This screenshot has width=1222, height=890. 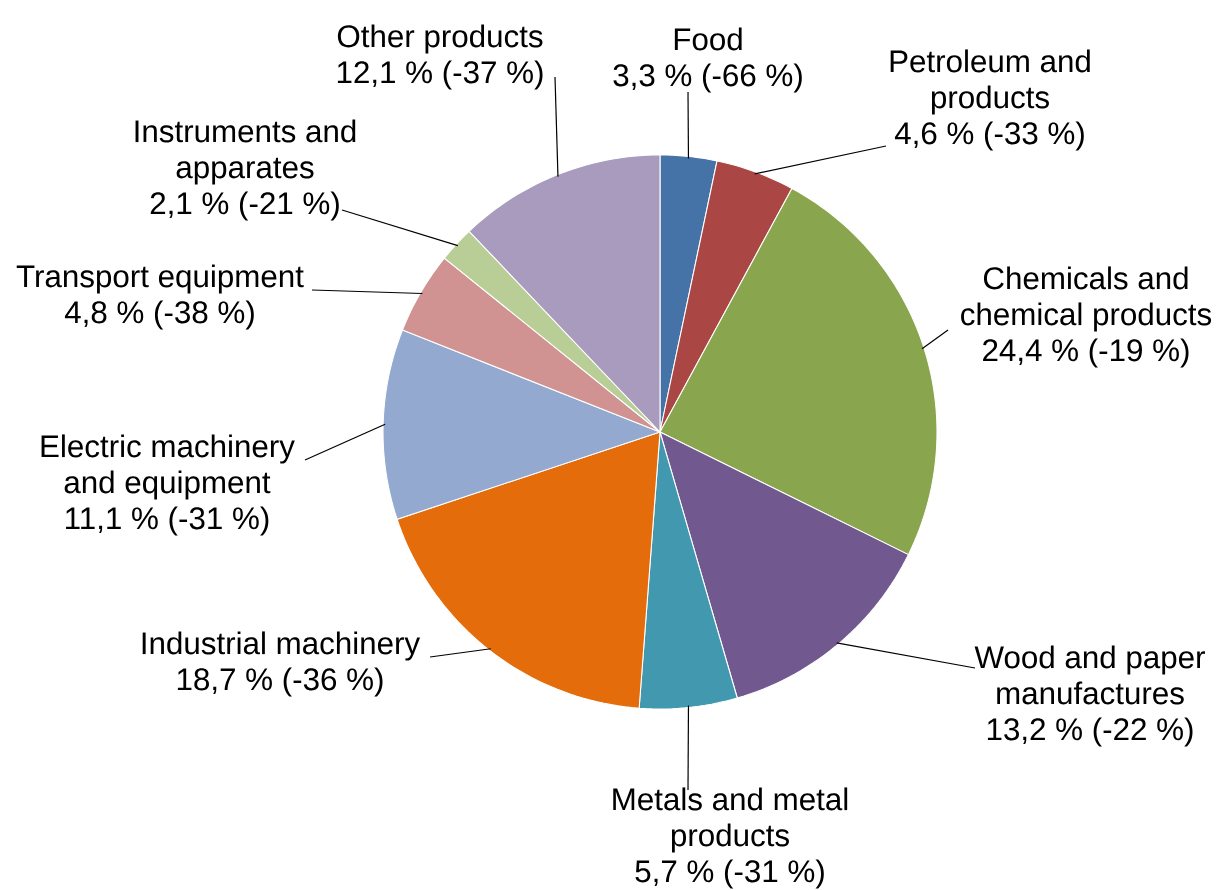 What do you see at coordinates (159, 315) in the screenshot?
I see `data-label: 4,8 % (-38 %)` at bounding box center [159, 315].